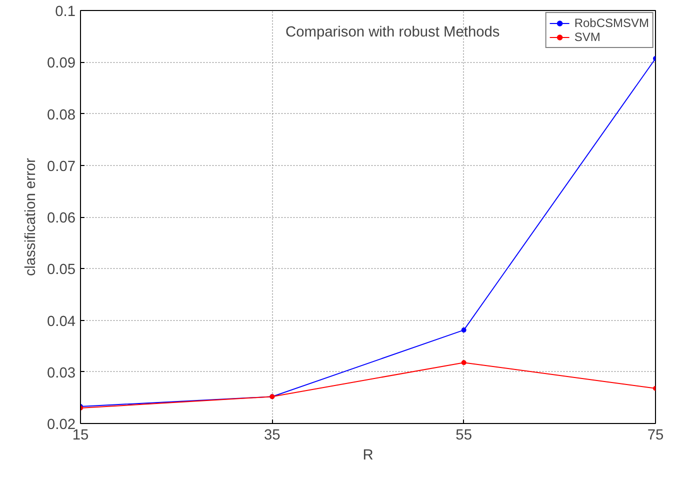 The height and width of the screenshot is (481, 679). What do you see at coordinates (65, 12) in the screenshot?
I see `y-tick-label: 0.1` at bounding box center [65, 12].